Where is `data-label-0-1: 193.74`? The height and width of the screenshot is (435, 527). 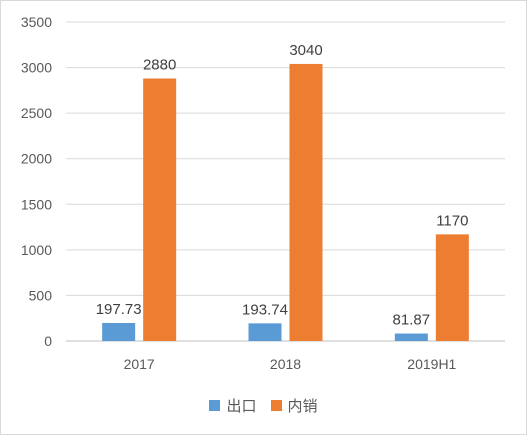 data-label-0-1: 193.74 is located at coordinates (265, 309).